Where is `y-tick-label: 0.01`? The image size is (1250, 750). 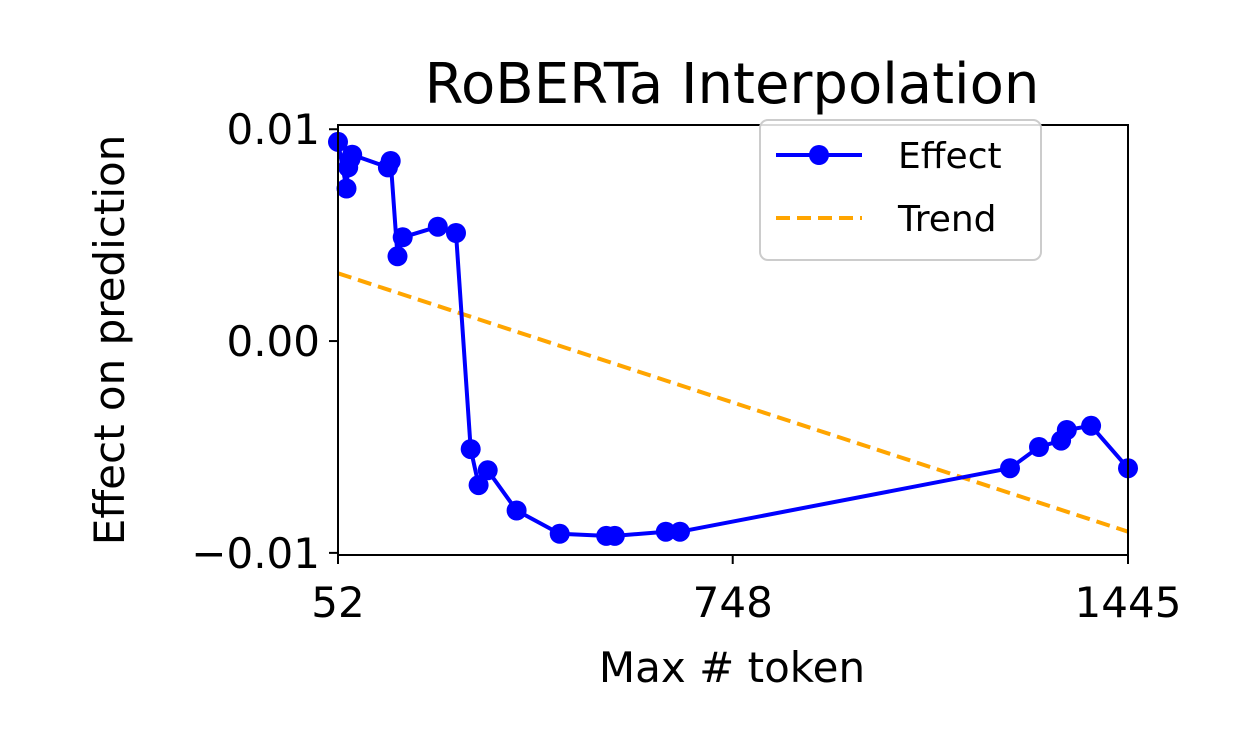
y-tick-label: 0.01 is located at coordinates (273, 129).